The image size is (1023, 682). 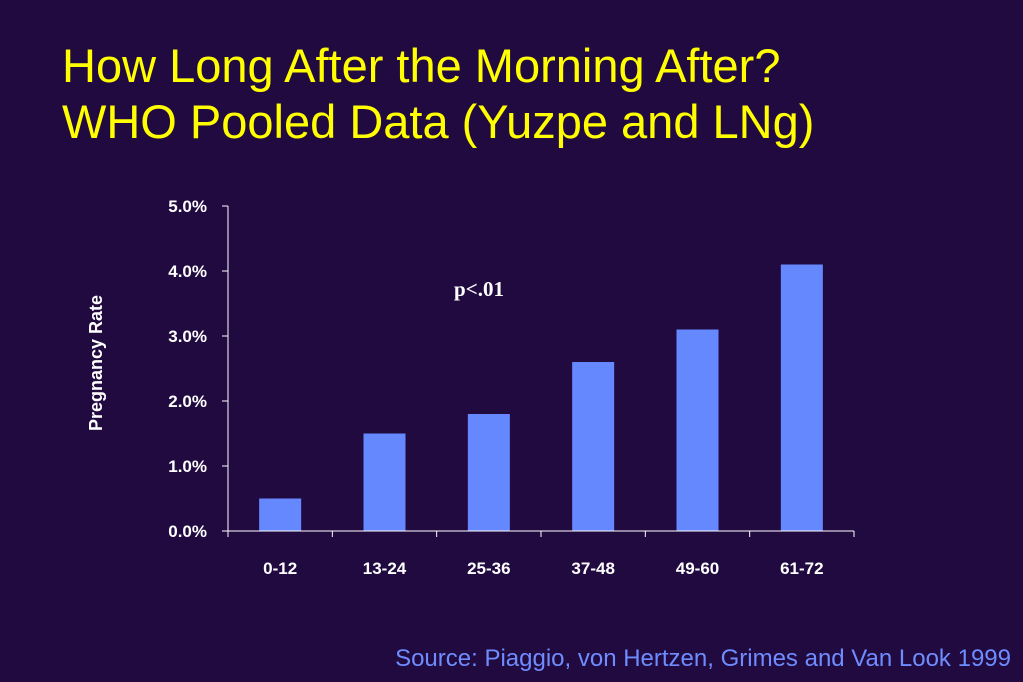 I want to click on y-tick-label: 4.0%, so click(x=187, y=271).